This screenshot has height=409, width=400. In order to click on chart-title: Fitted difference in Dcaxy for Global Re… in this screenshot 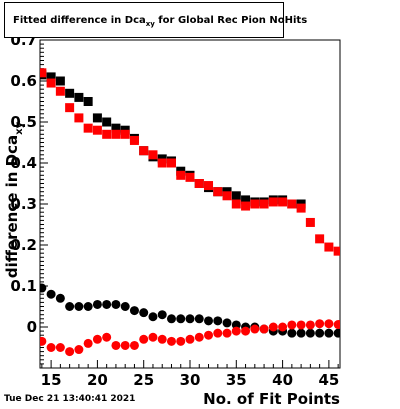, I will do `click(160, 21)`.